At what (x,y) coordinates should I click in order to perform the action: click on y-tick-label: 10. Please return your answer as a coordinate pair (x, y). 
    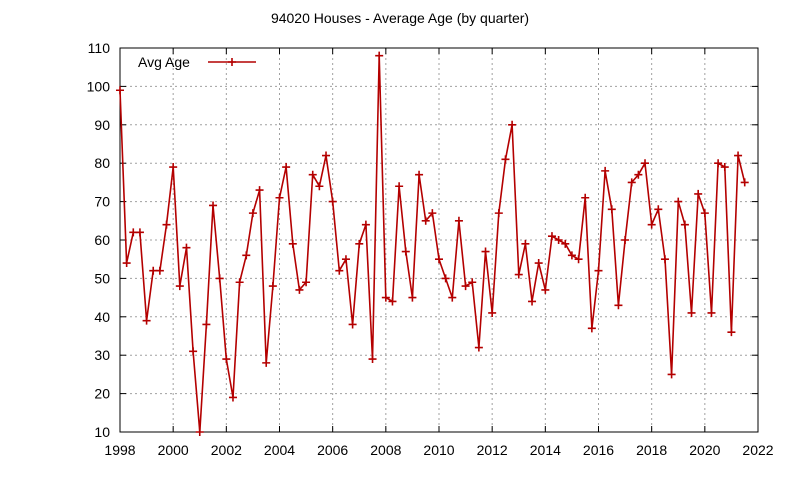
    Looking at the image, I should click on (102, 432).